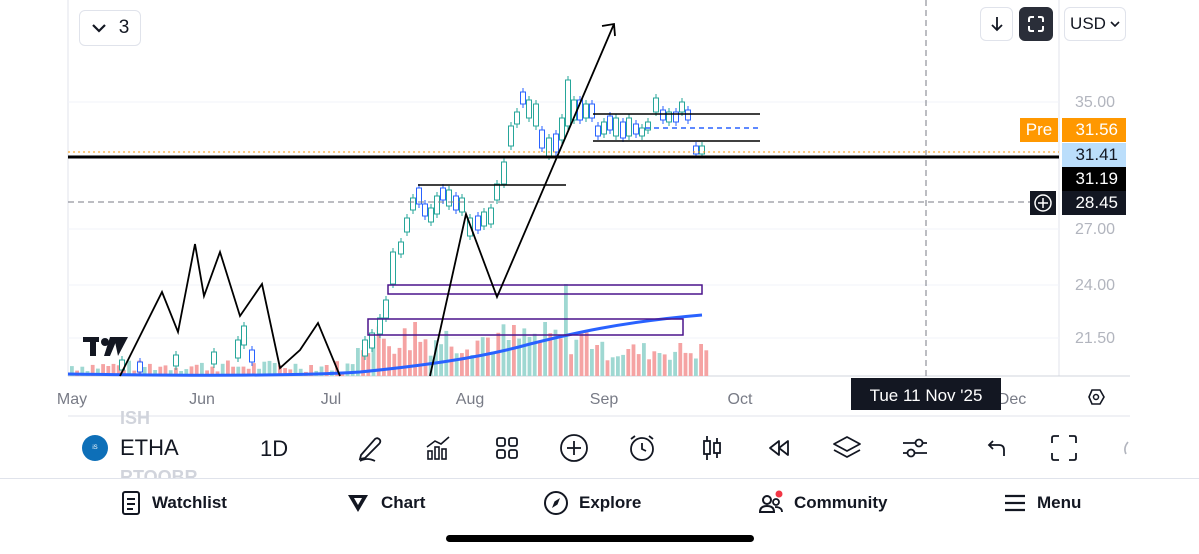 This screenshot has height=554, width=1199. What do you see at coordinates (1039, 129) in the screenshot?
I see `pre-market-label: Pre` at bounding box center [1039, 129].